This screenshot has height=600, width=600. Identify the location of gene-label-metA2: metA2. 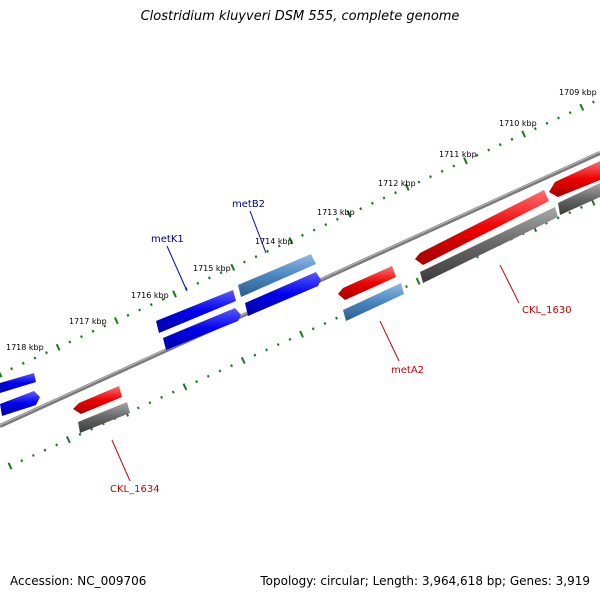
(407, 370).